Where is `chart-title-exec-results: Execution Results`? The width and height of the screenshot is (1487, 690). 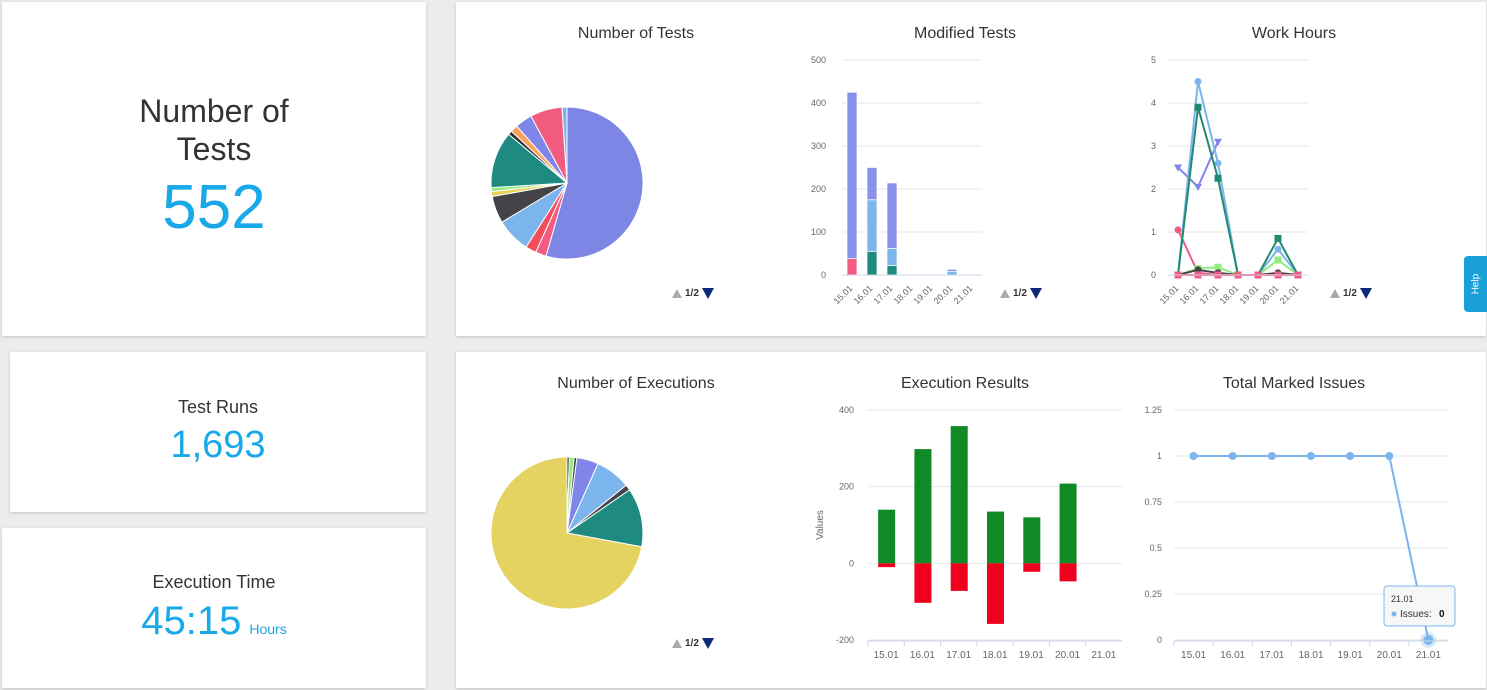
chart-title-exec-results: Execution Results is located at coordinates (965, 383).